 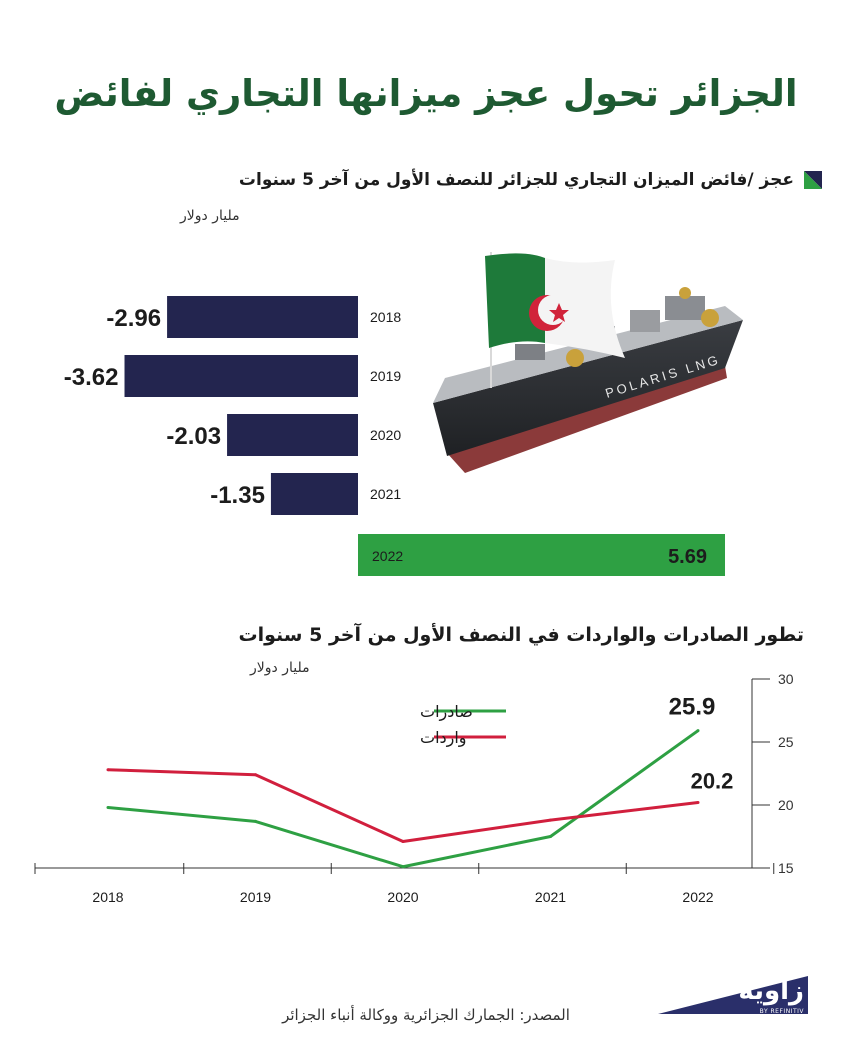 I want to click on bar-value-label: -2.96, so click(x=133, y=318).